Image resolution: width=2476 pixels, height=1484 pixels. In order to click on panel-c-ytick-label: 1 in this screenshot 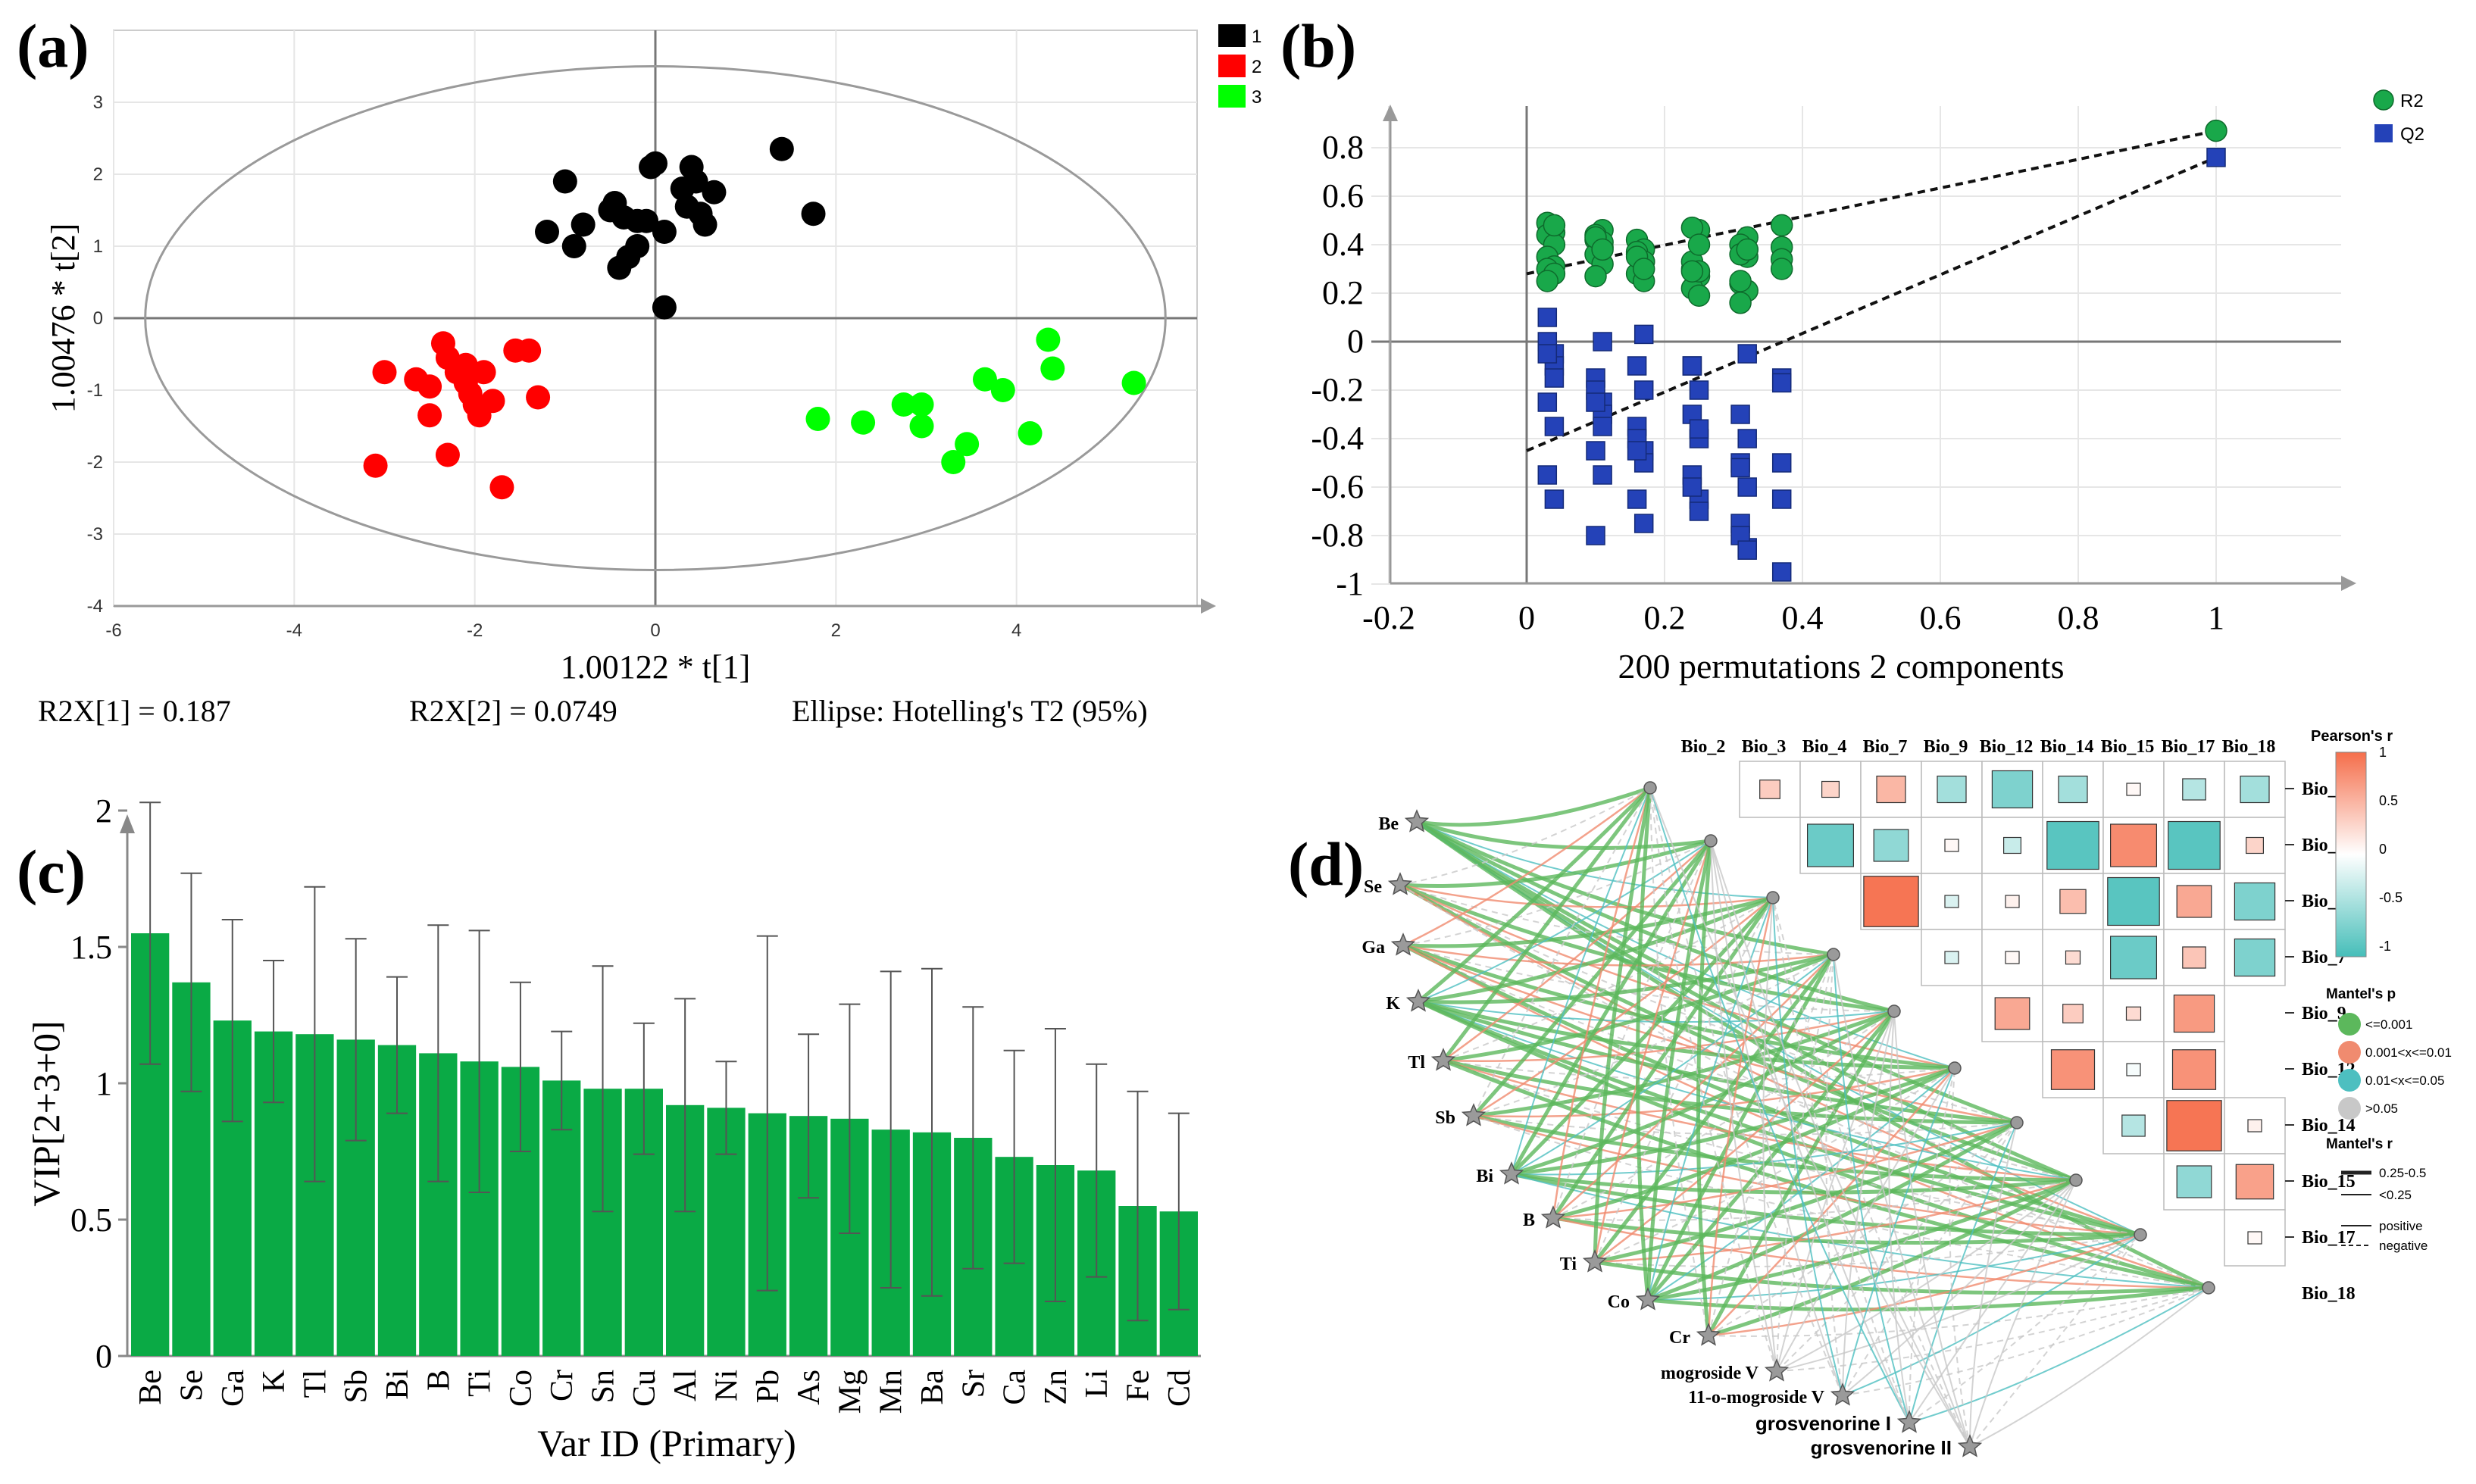, I will do `click(103, 1083)`.